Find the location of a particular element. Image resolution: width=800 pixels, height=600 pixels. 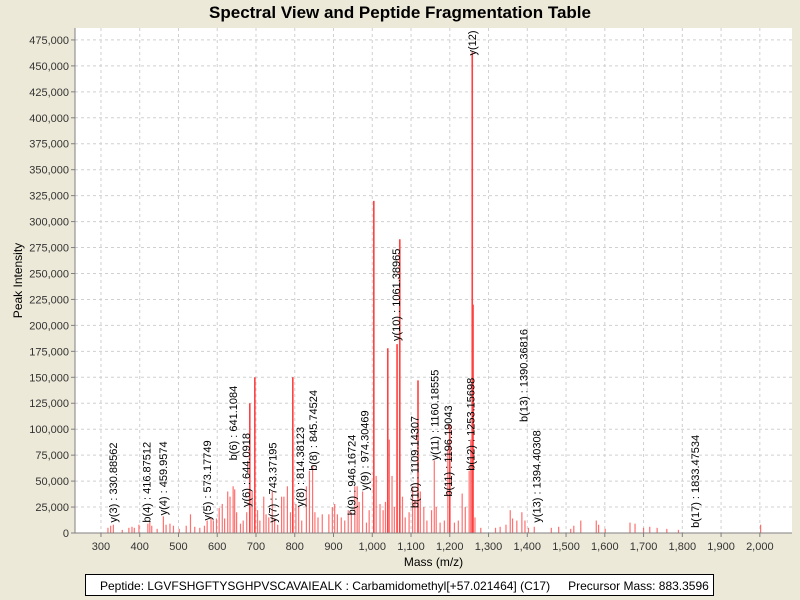

fragment-ion-label: b(13) : 1390.36816 is located at coordinates (524, 375).